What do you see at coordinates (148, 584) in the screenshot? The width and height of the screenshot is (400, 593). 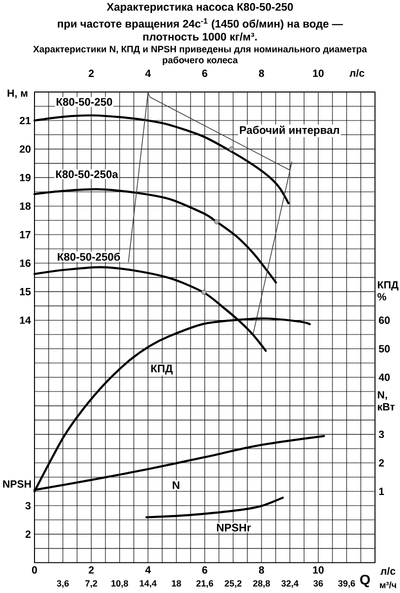 I see `x-tick-label: 14,4` at bounding box center [148, 584].